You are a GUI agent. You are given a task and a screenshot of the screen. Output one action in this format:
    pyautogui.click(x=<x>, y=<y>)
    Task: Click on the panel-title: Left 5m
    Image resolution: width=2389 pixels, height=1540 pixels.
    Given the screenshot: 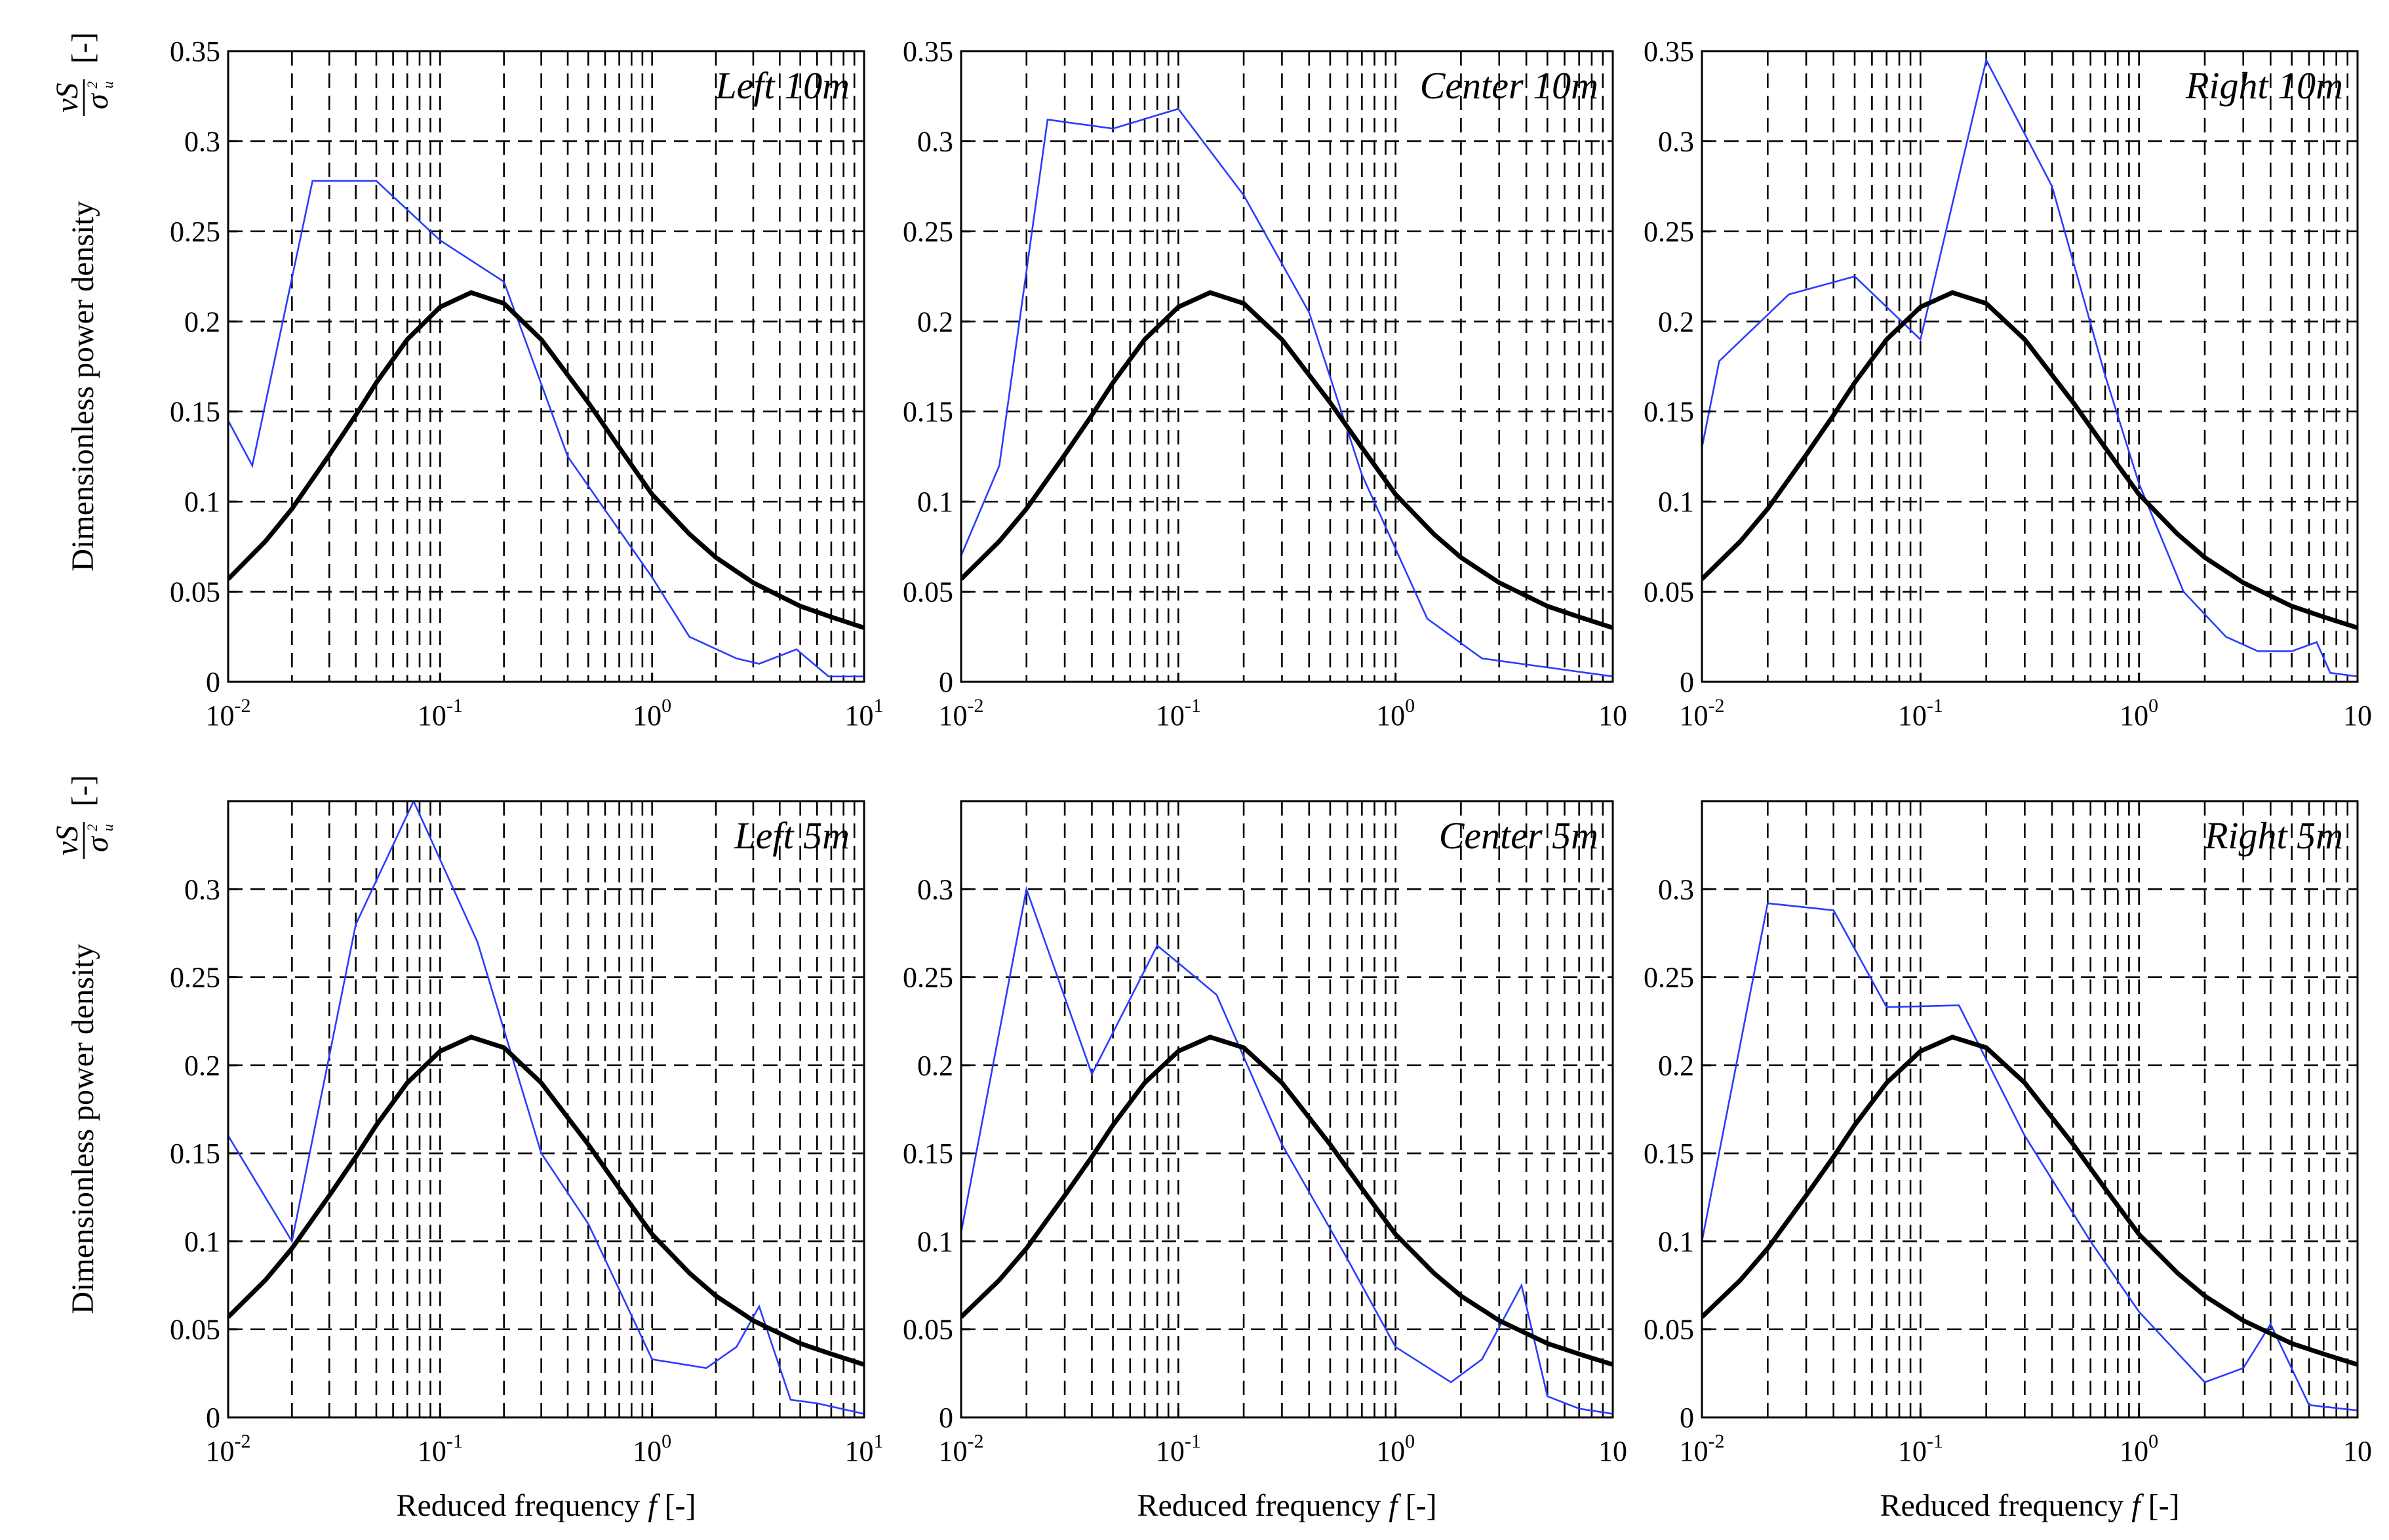 What is the action you would take?
    pyautogui.click(x=792, y=835)
    